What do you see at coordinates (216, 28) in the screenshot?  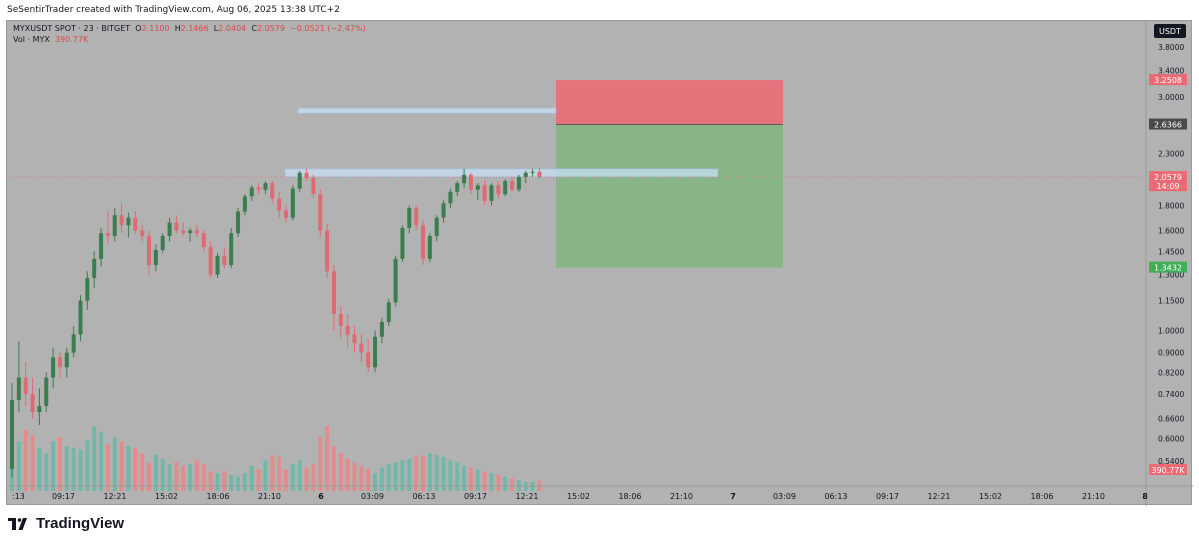 I see `legend-low-label: L` at bounding box center [216, 28].